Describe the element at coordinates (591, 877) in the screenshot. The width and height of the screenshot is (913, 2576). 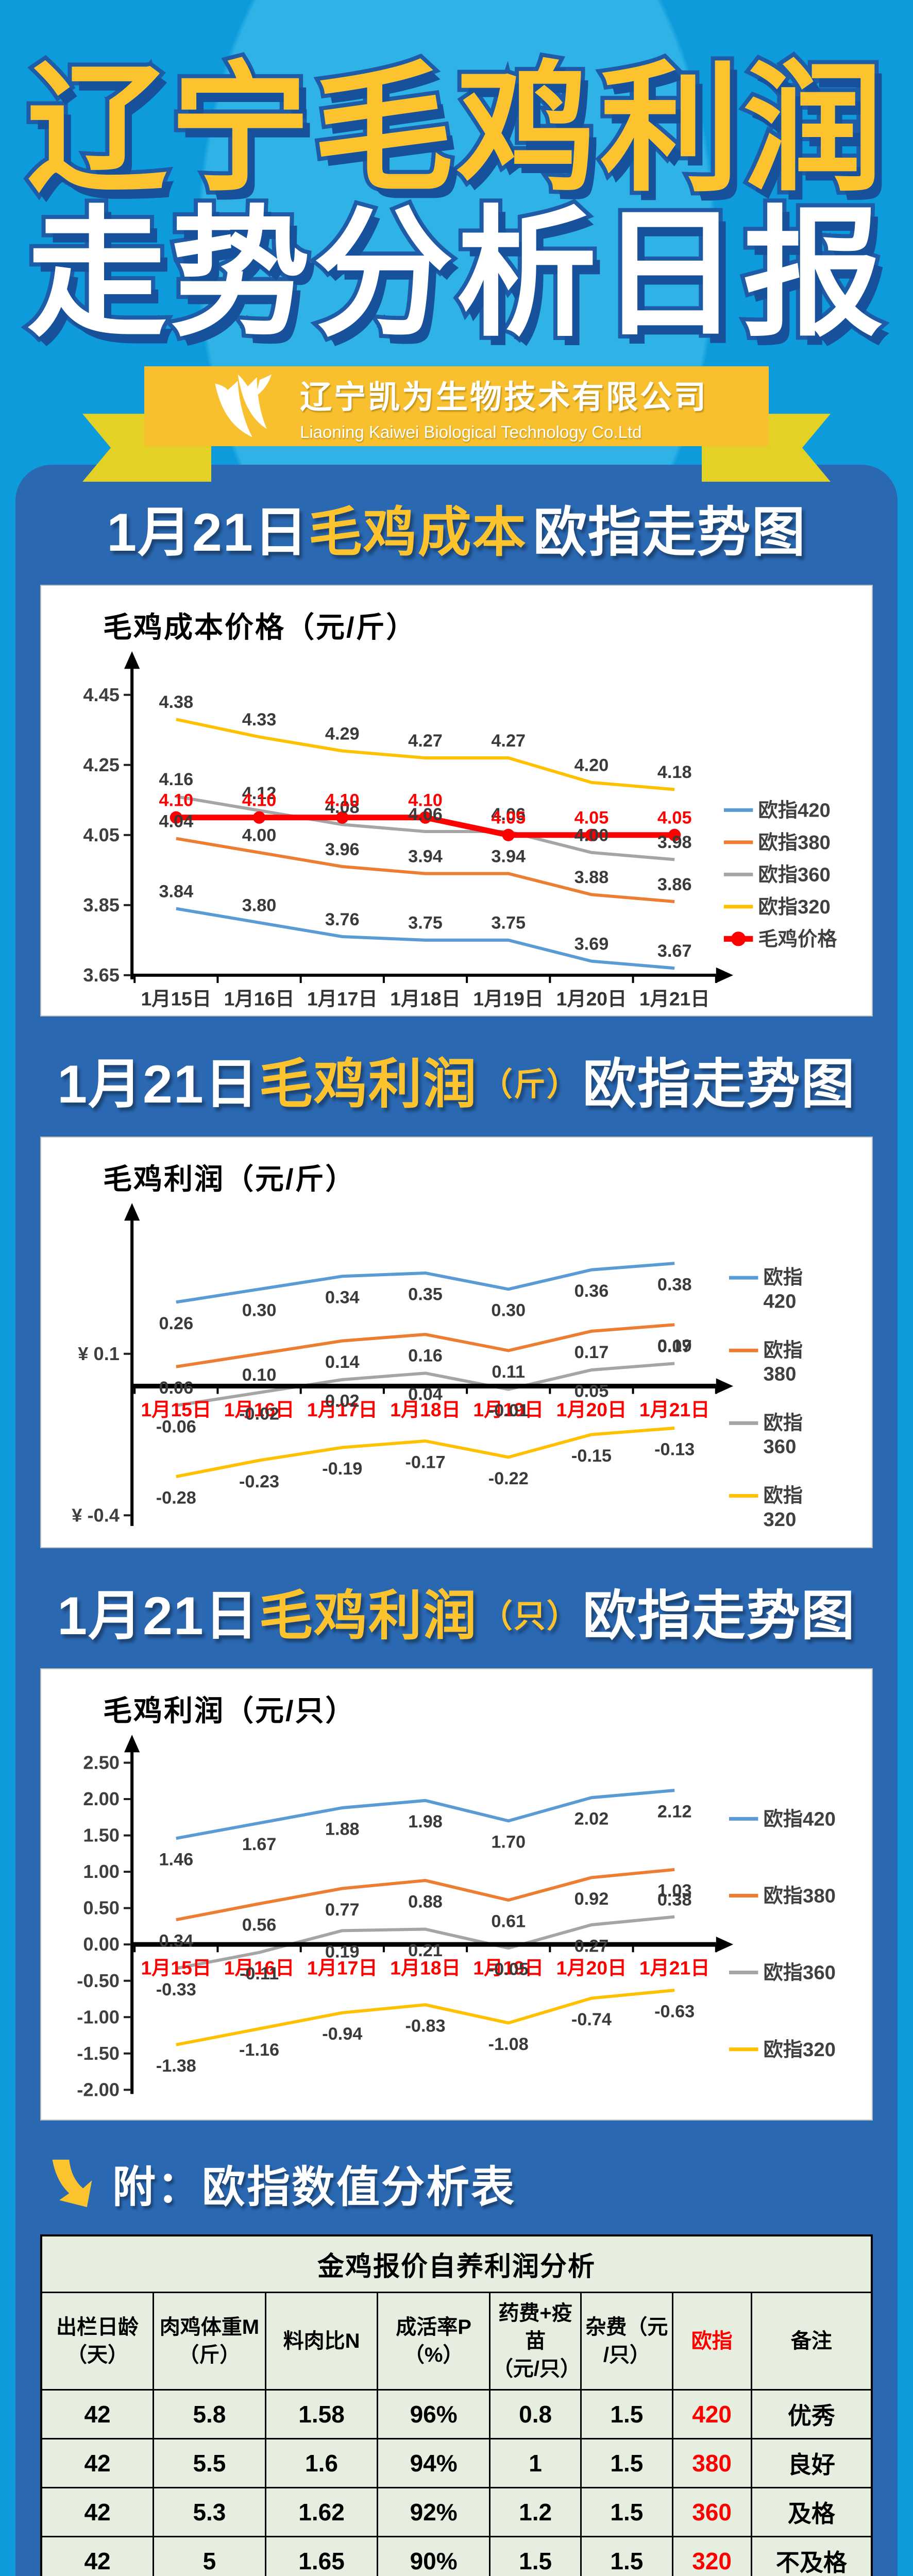
I see `svg-text: 3.88` at that location.